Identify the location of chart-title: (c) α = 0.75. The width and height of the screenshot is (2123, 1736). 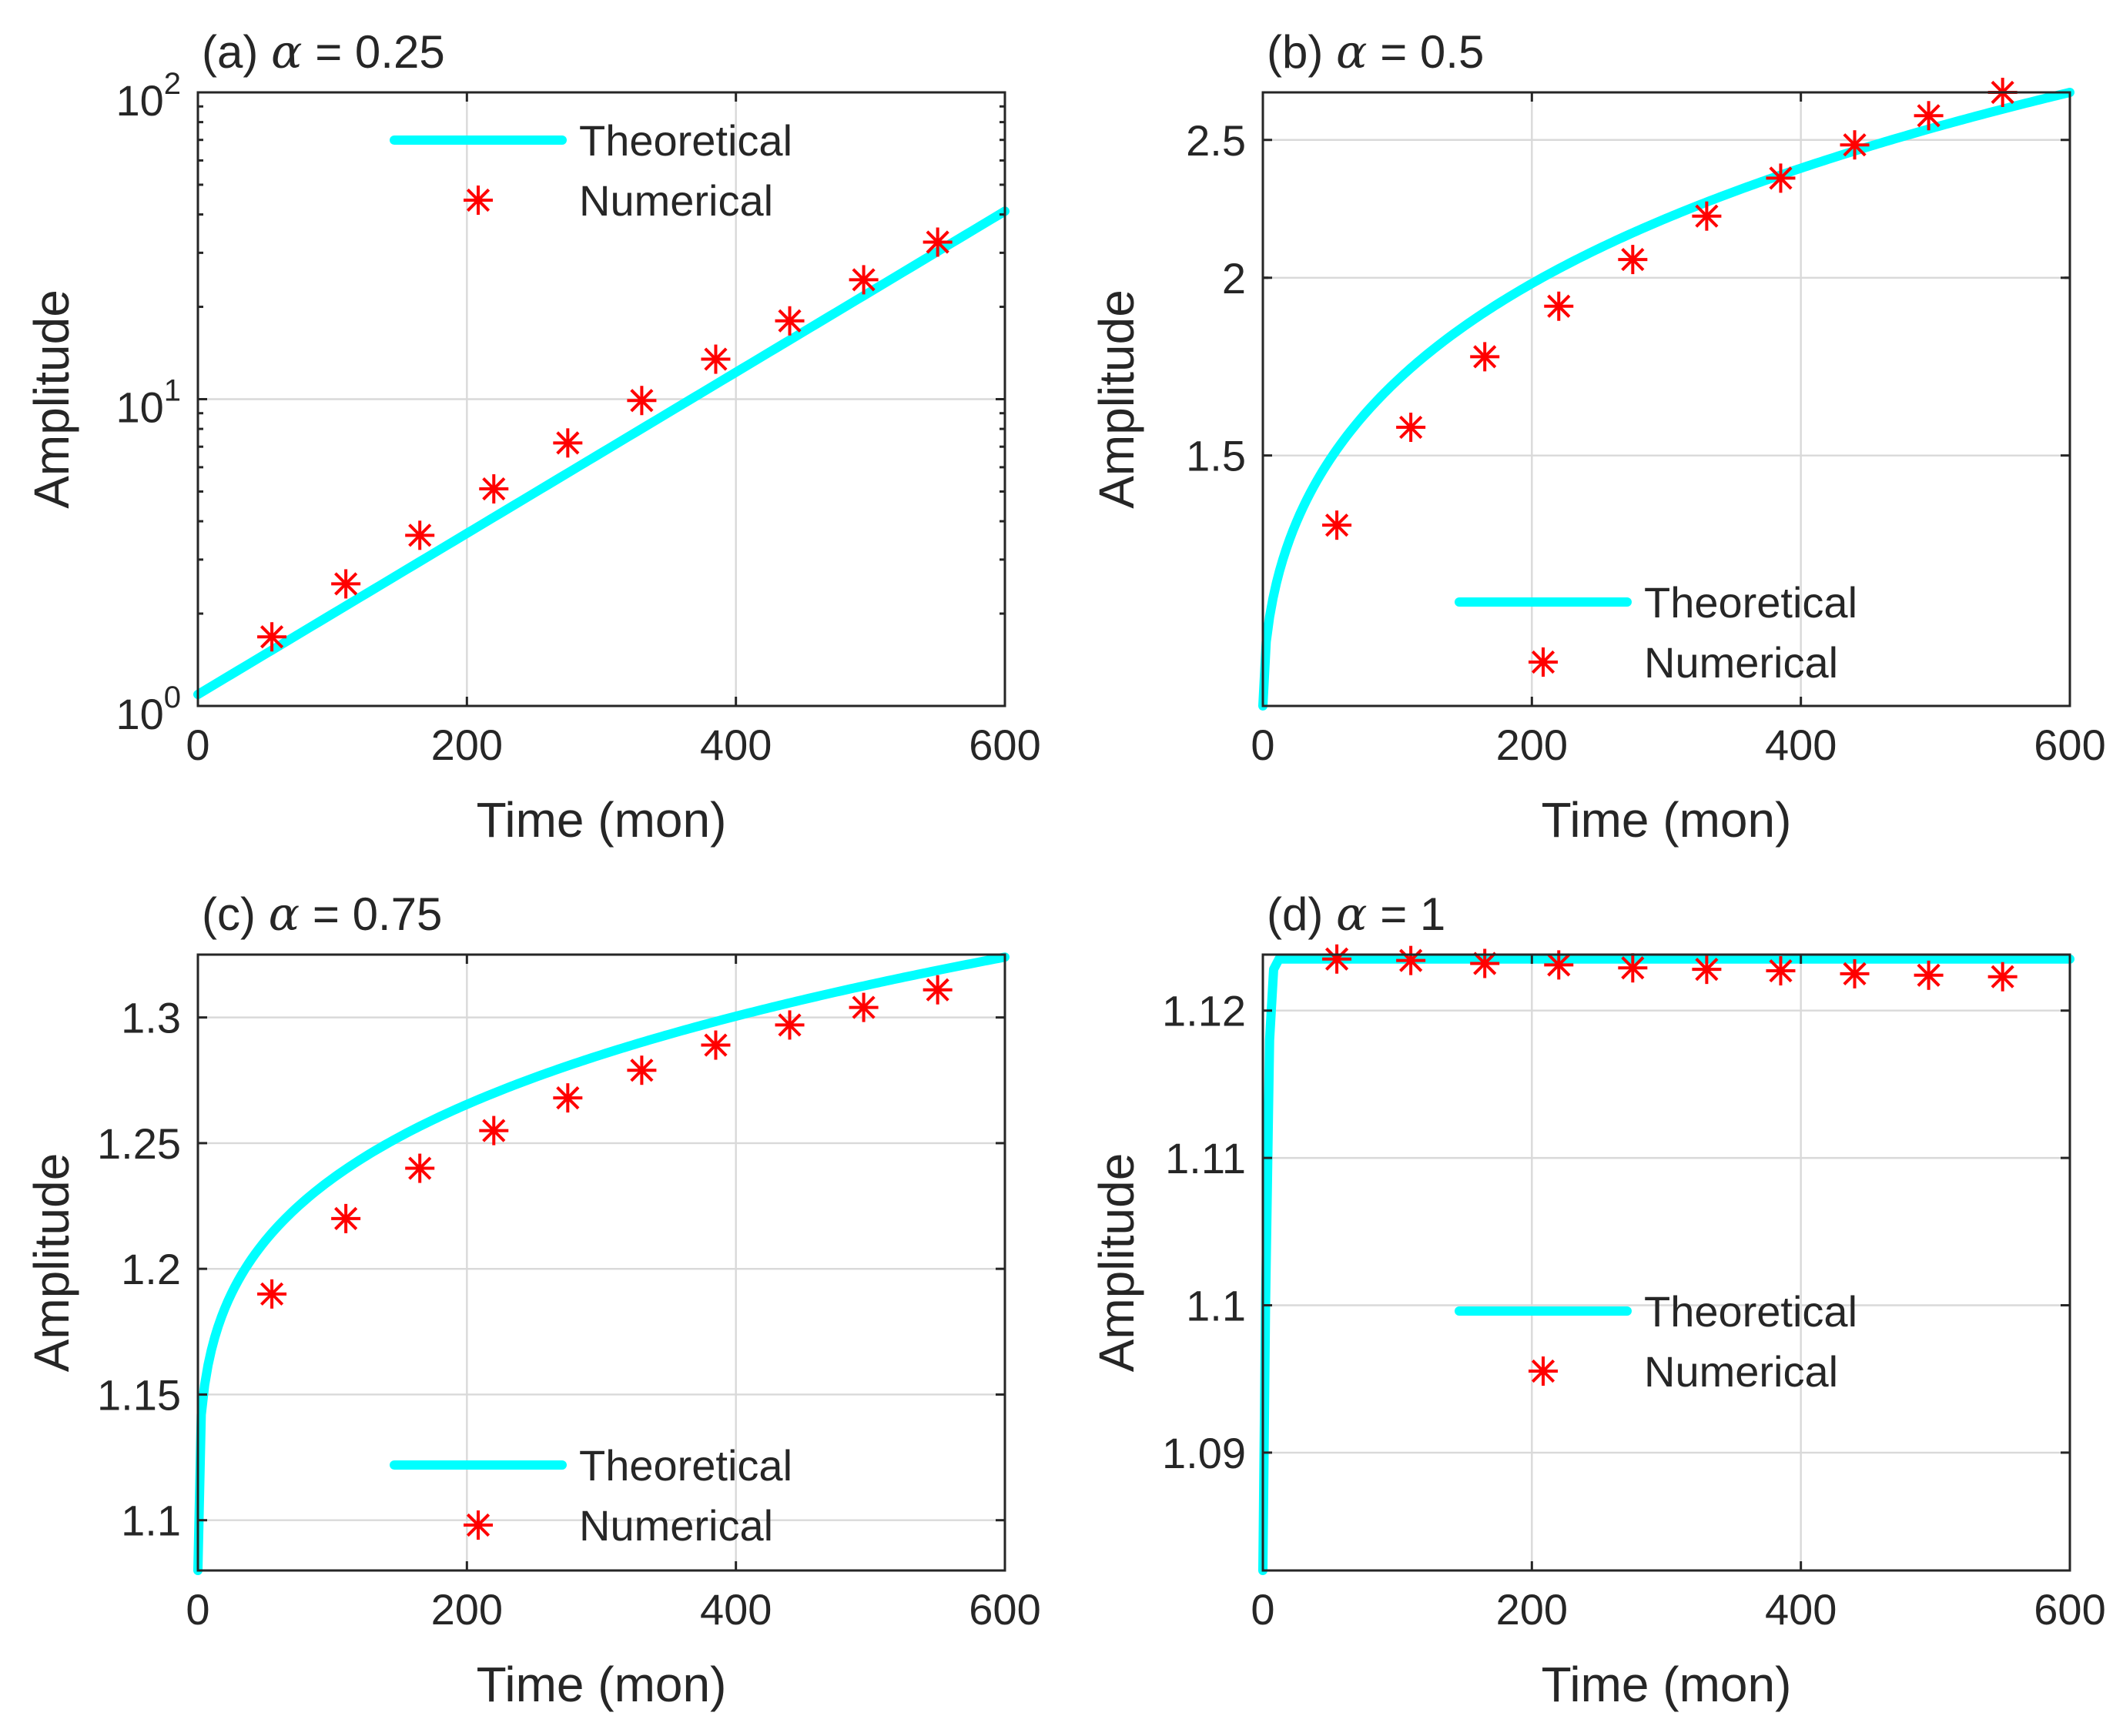
(322, 915).